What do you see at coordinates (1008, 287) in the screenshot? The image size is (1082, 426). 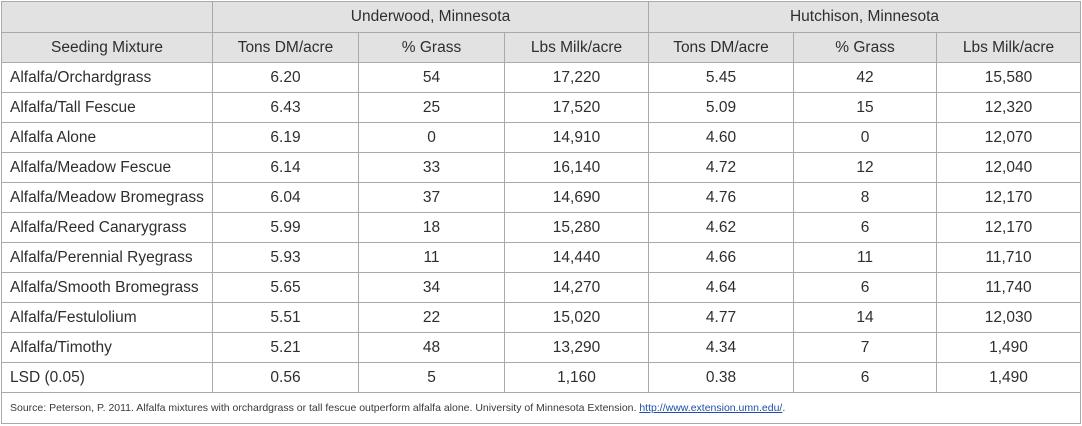 I see `table-cell: 11,740` at bounding box center [1008, 287].